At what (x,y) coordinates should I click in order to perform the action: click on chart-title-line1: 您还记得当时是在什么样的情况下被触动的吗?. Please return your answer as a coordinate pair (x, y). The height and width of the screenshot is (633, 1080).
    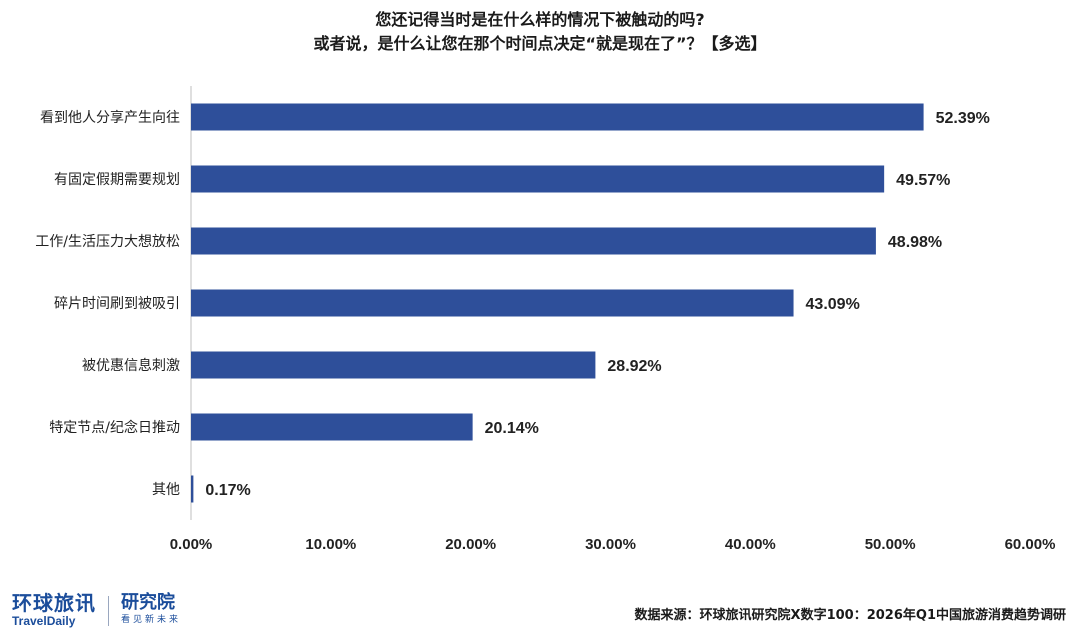
    Looking at the image, I should click on (540, 19).